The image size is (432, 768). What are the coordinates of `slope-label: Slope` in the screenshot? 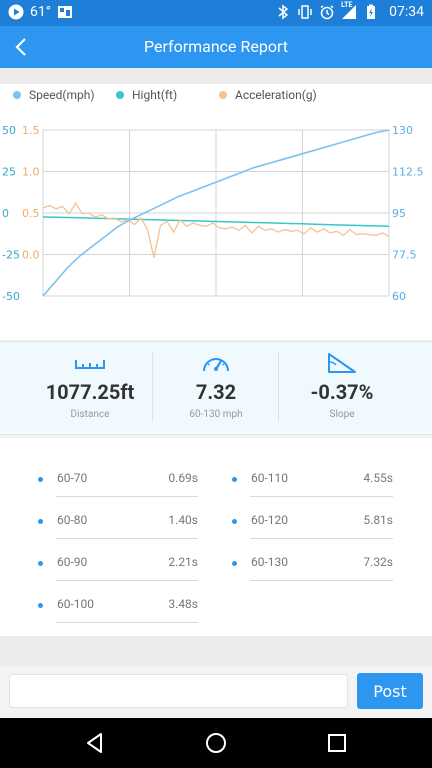 It's located at (342, 414).